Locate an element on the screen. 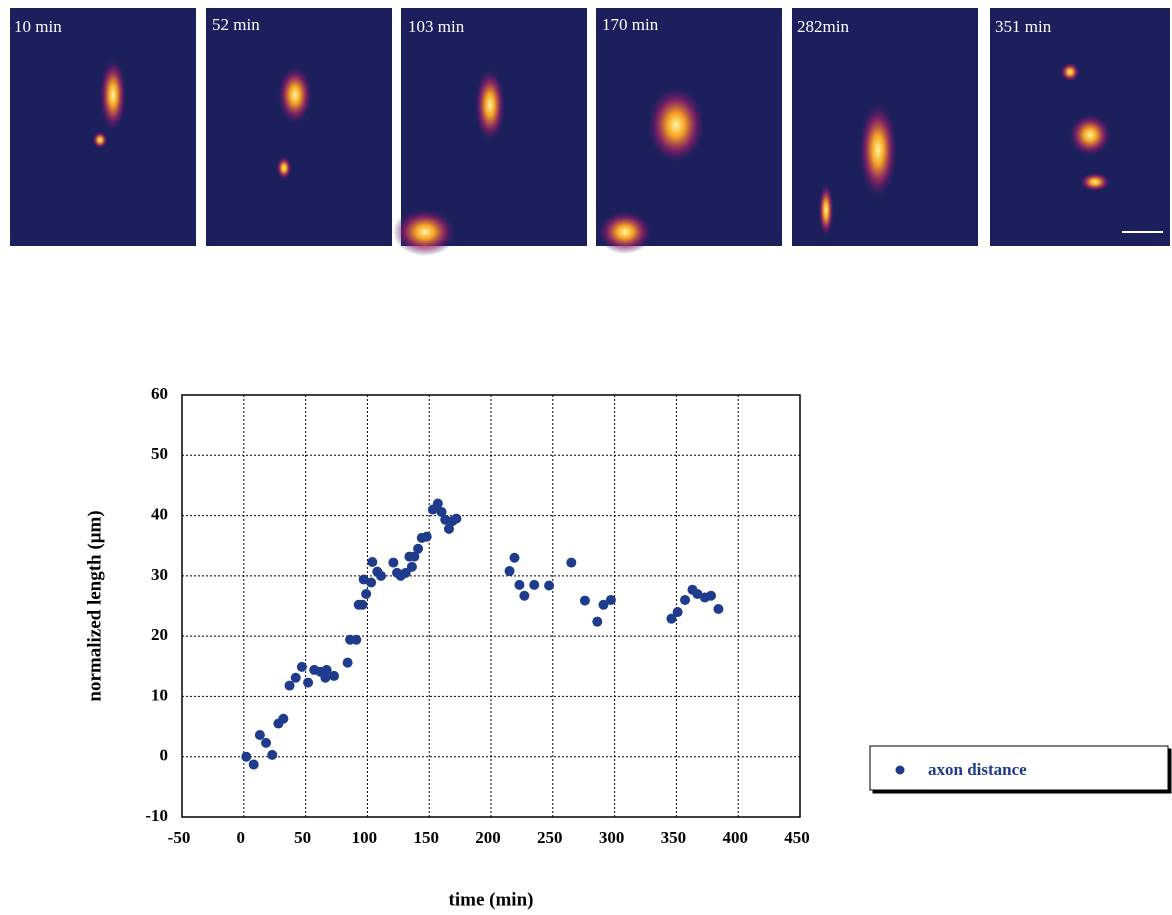  x-tick-label: 200 is located at coordinates (488, 837).